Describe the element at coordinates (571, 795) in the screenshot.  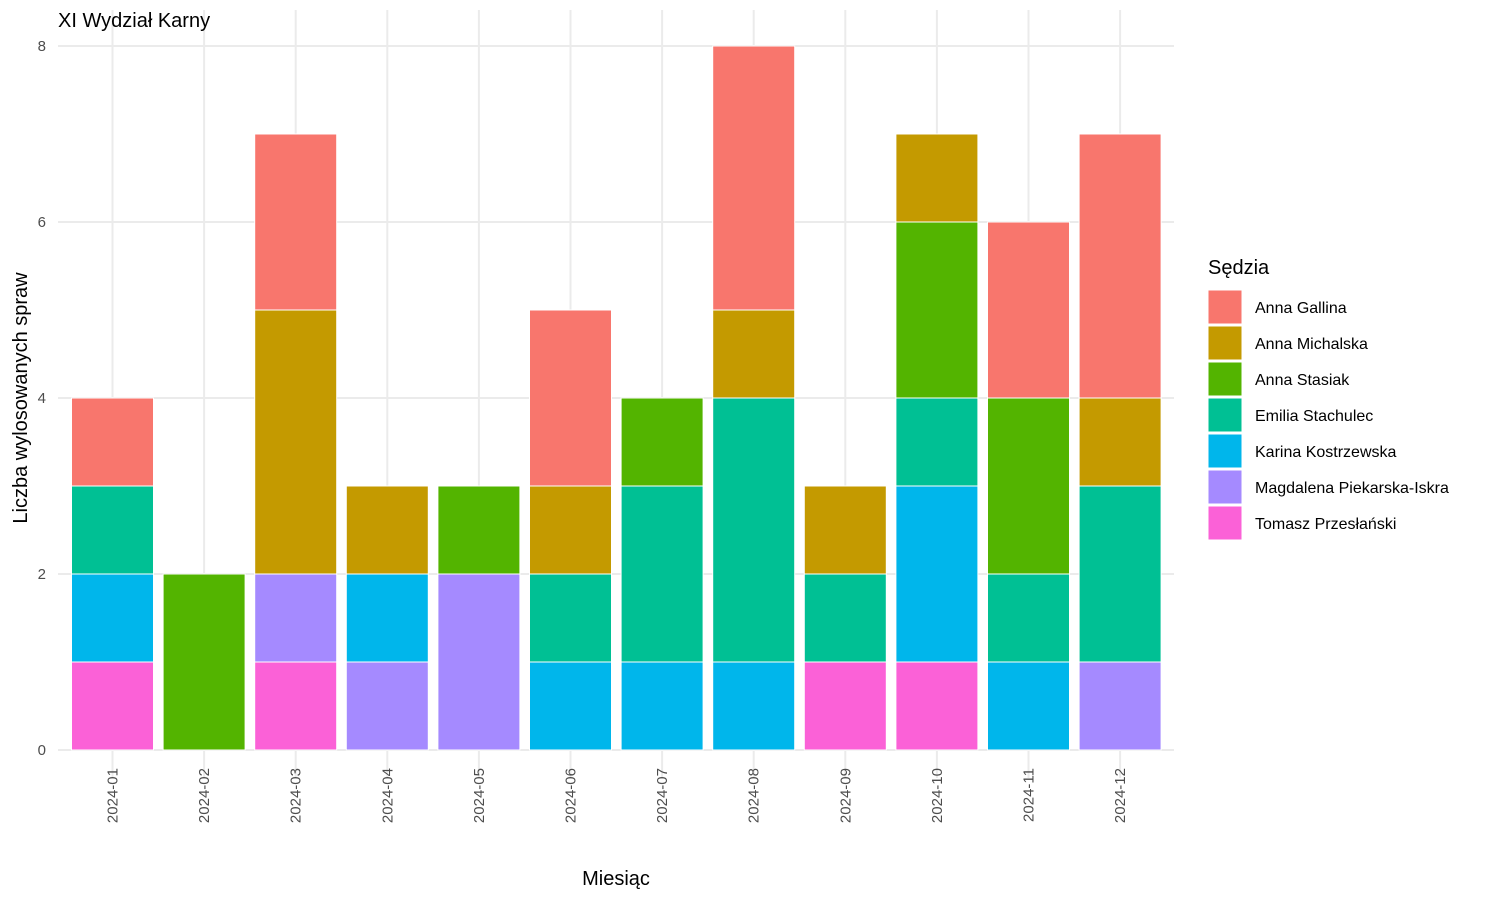
I see `x-tick-label: 2024-06` at that location.